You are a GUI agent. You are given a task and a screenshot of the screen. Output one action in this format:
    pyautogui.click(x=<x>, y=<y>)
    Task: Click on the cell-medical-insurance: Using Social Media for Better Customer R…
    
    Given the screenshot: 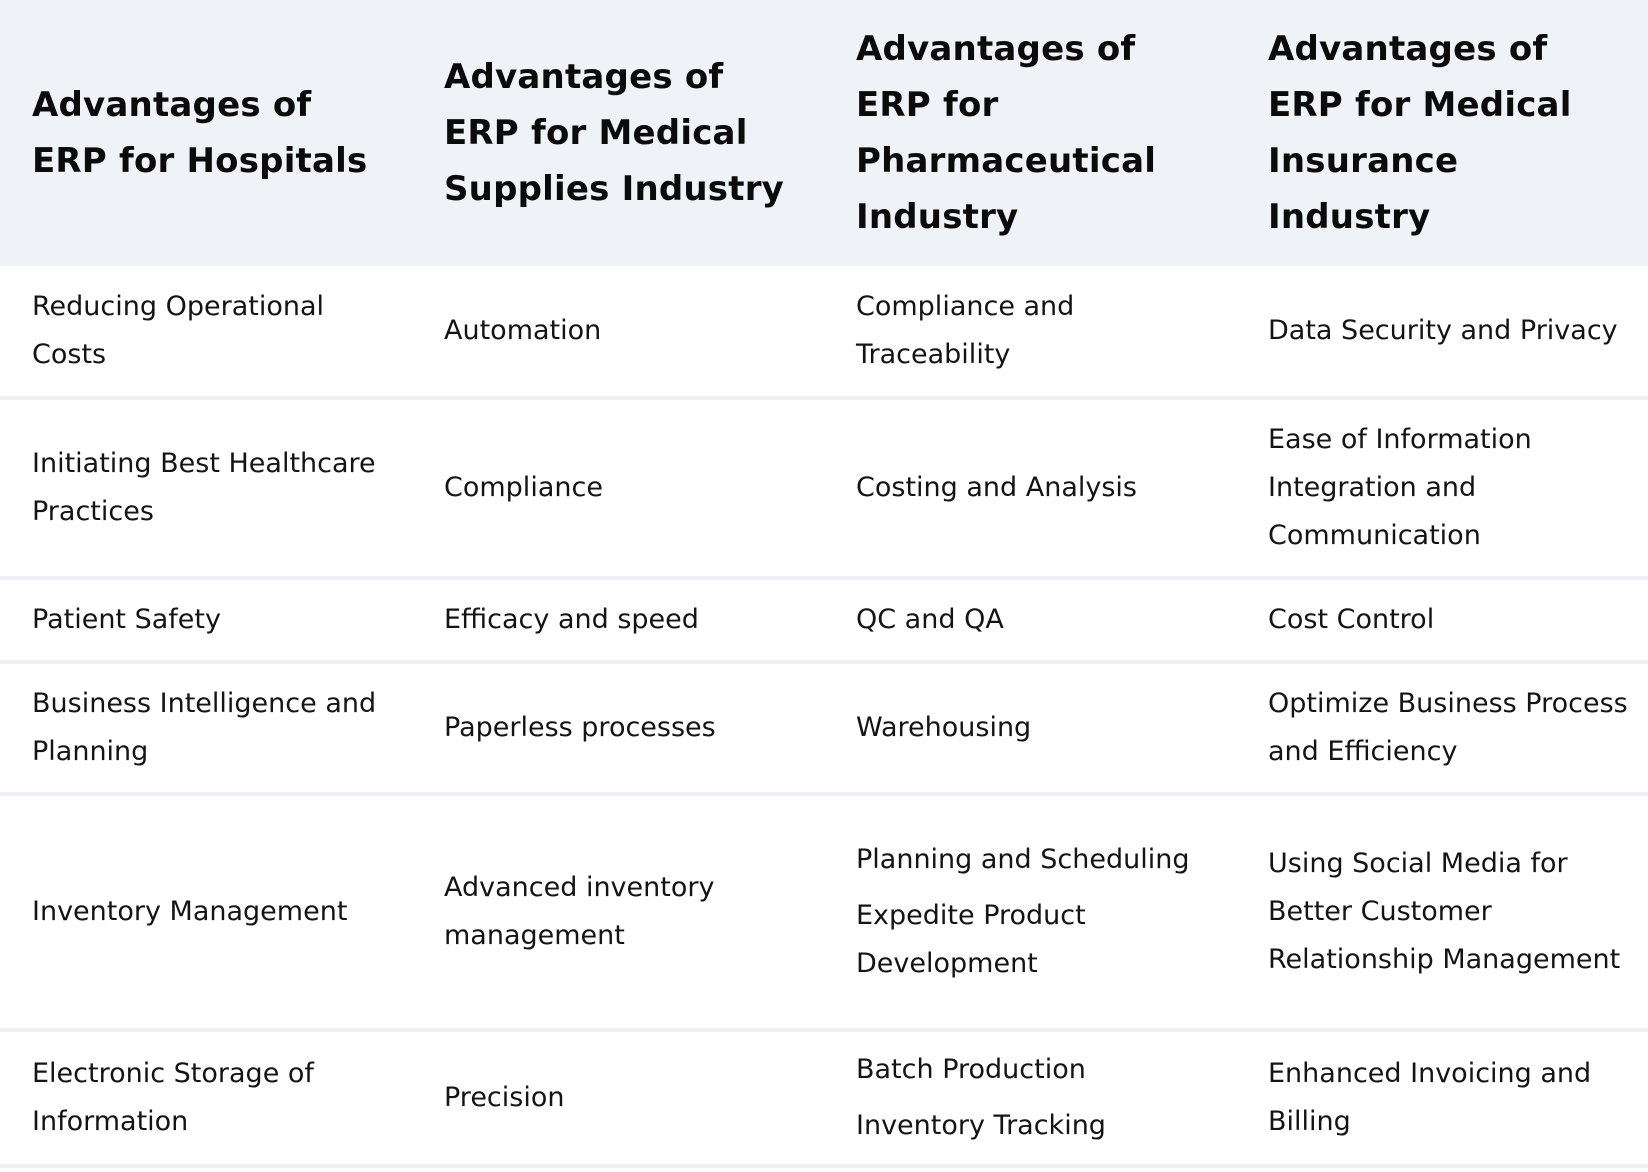 What is the action you would take?
    pyautogui.click(x=1444, y=911)
    